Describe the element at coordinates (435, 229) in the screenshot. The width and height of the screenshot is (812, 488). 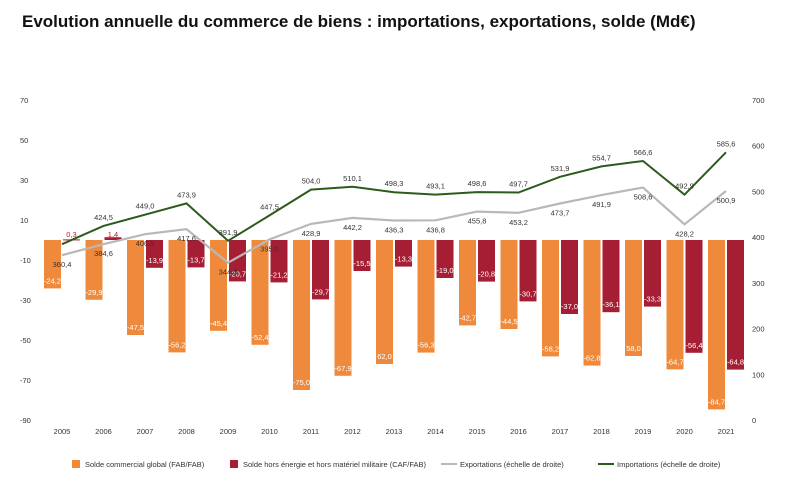
I see `label-exportations: 436,8` at that location.